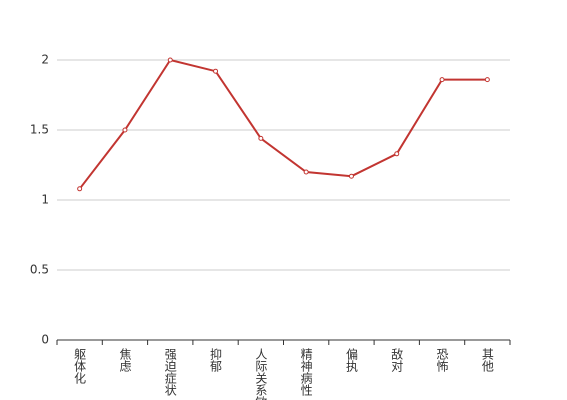  Describe the element at coordinates (487, 360) in the screenshot. I see `x-tick-label: 其他` at that location.